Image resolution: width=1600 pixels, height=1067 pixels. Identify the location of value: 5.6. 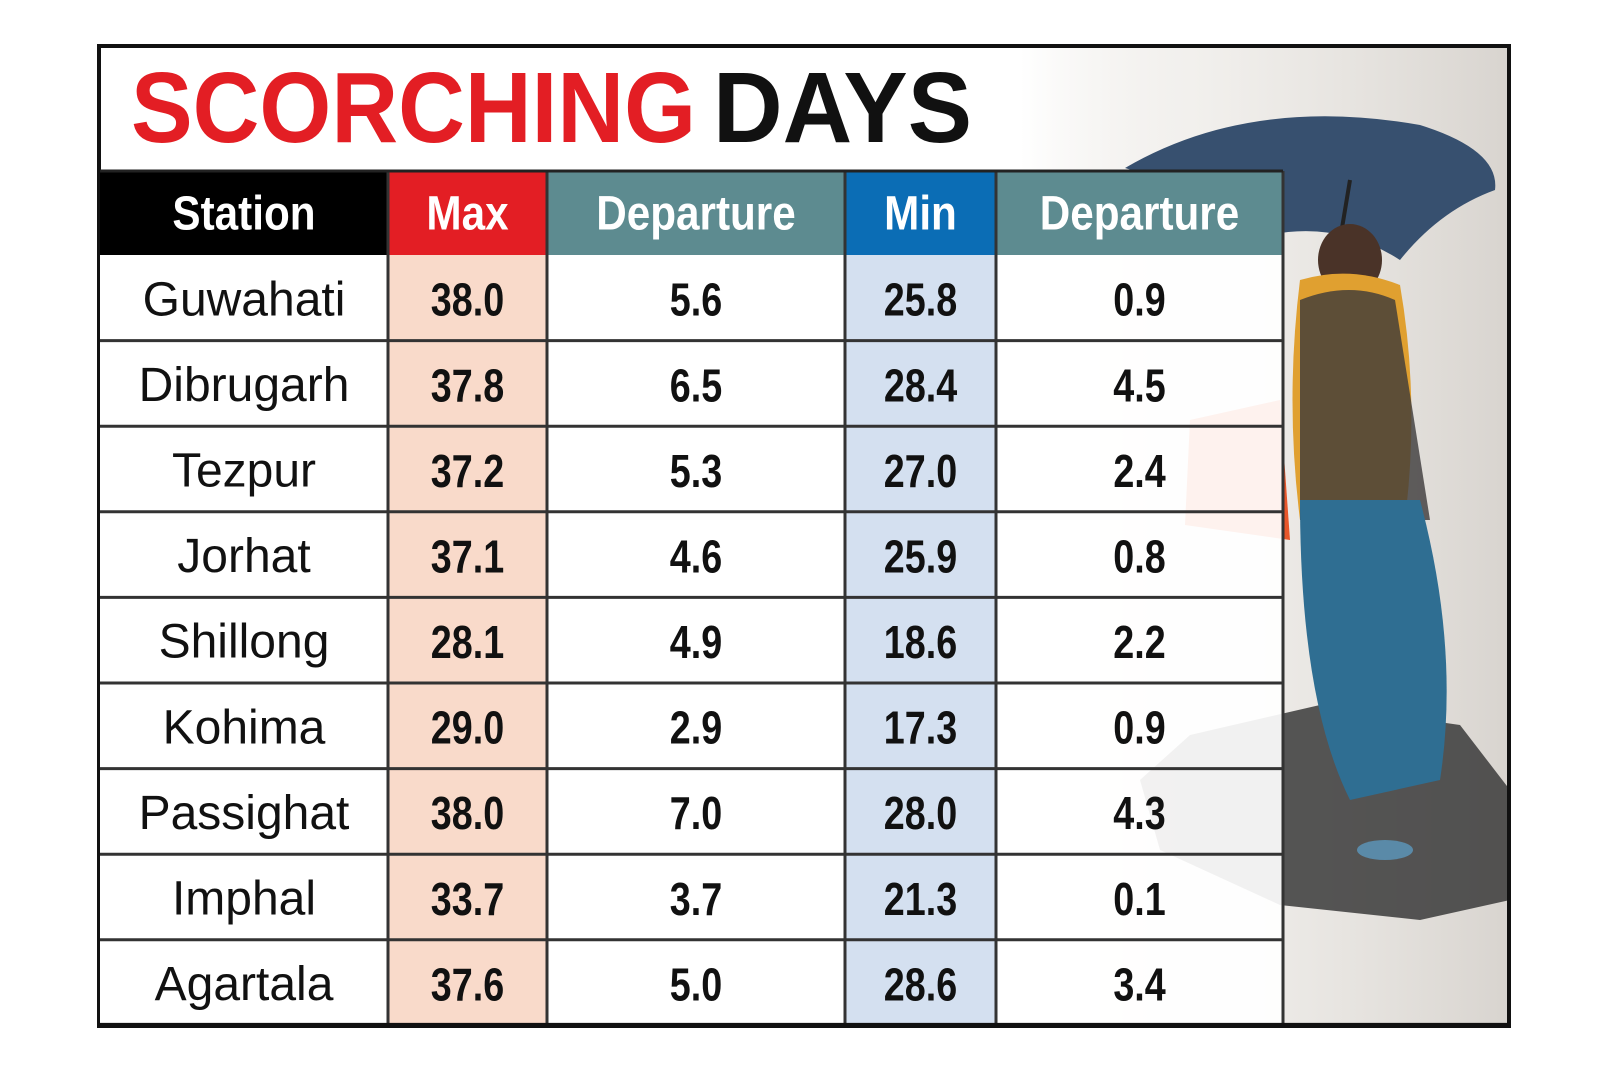
(696, 299).